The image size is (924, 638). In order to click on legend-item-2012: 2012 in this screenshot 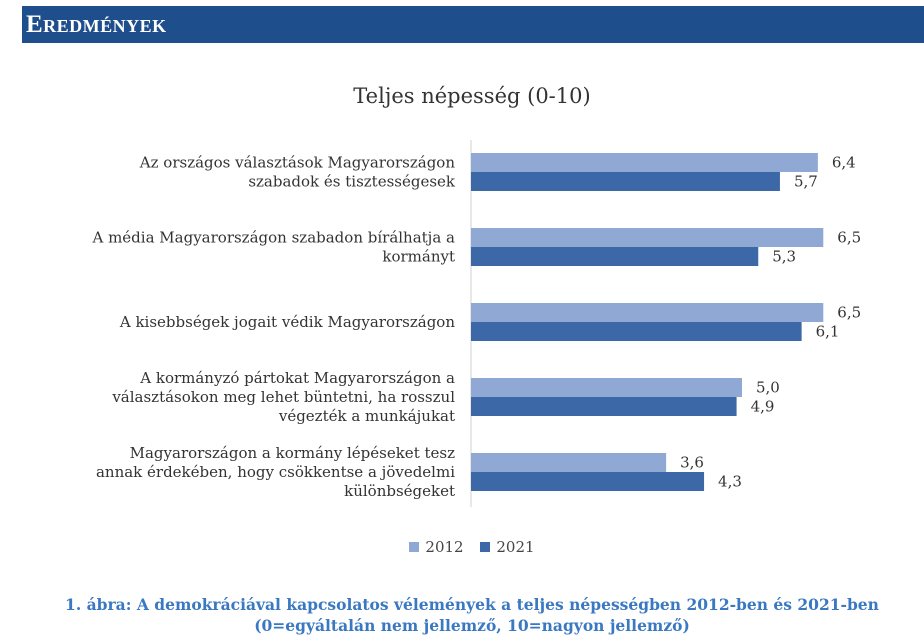, I will do `click(436, 547)`.